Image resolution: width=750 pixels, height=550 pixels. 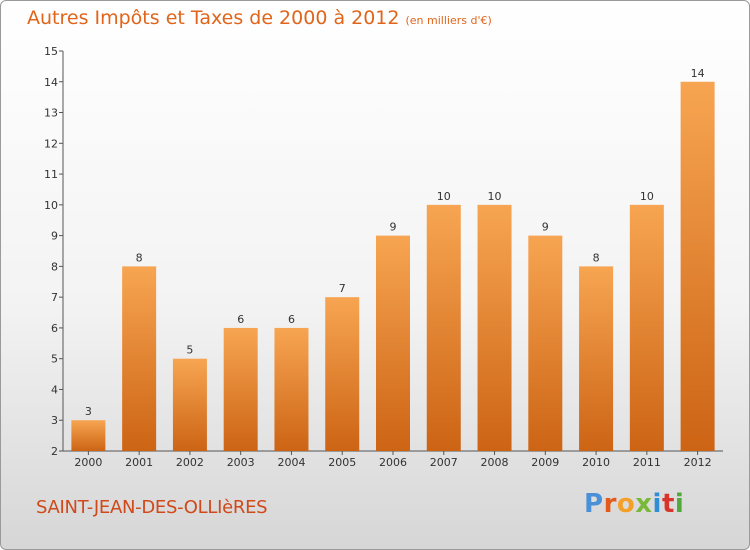 I want to click on brand-letter: t, so click(x=668, y=504).